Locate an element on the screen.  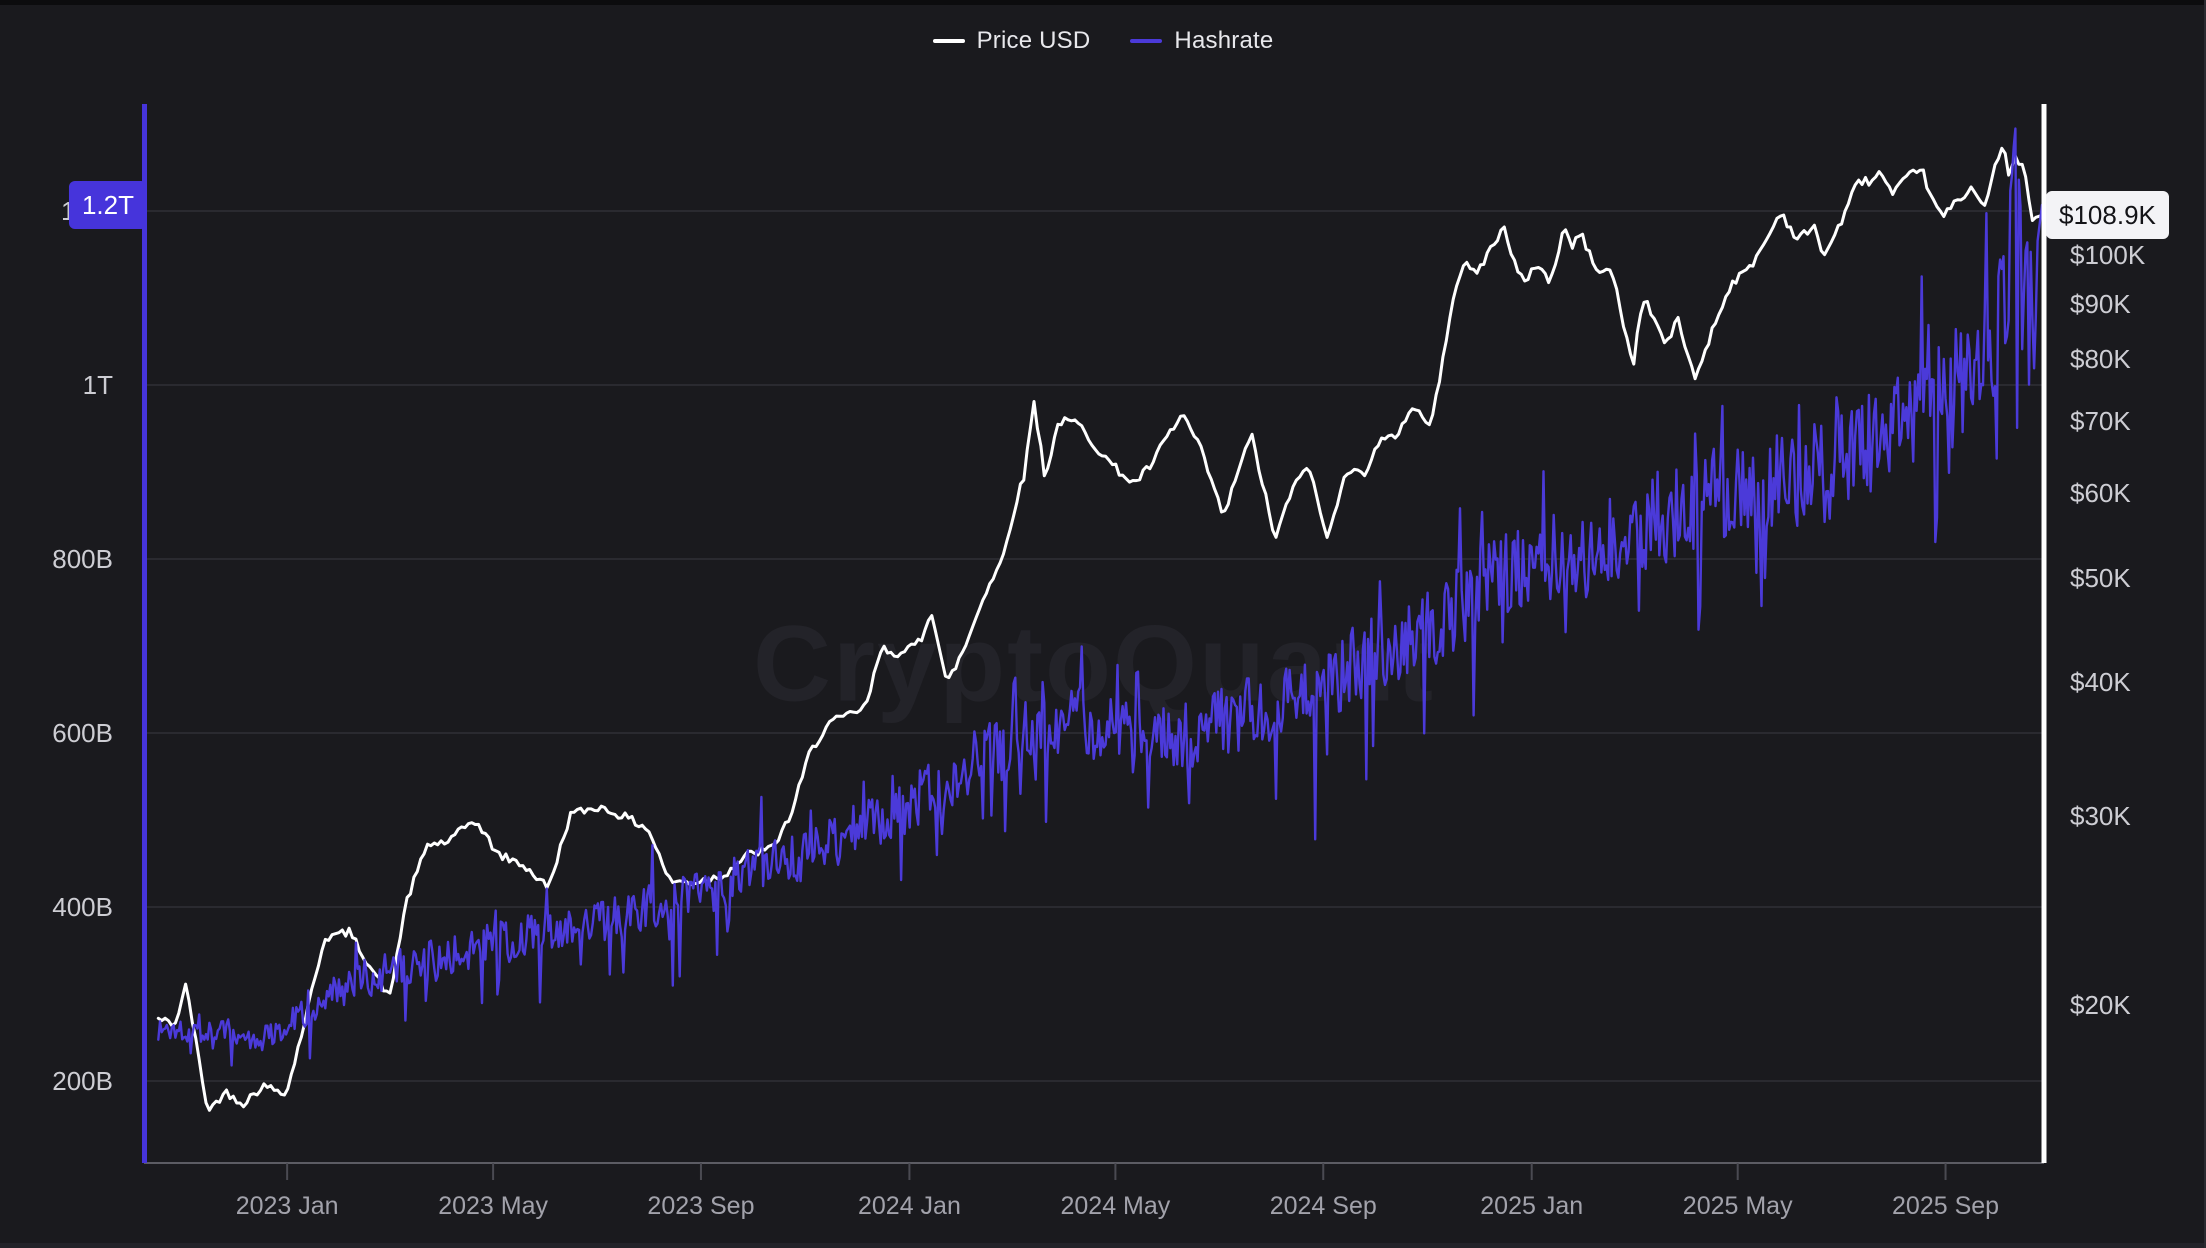
window-top-edge is located at coordinates (1103, 2).